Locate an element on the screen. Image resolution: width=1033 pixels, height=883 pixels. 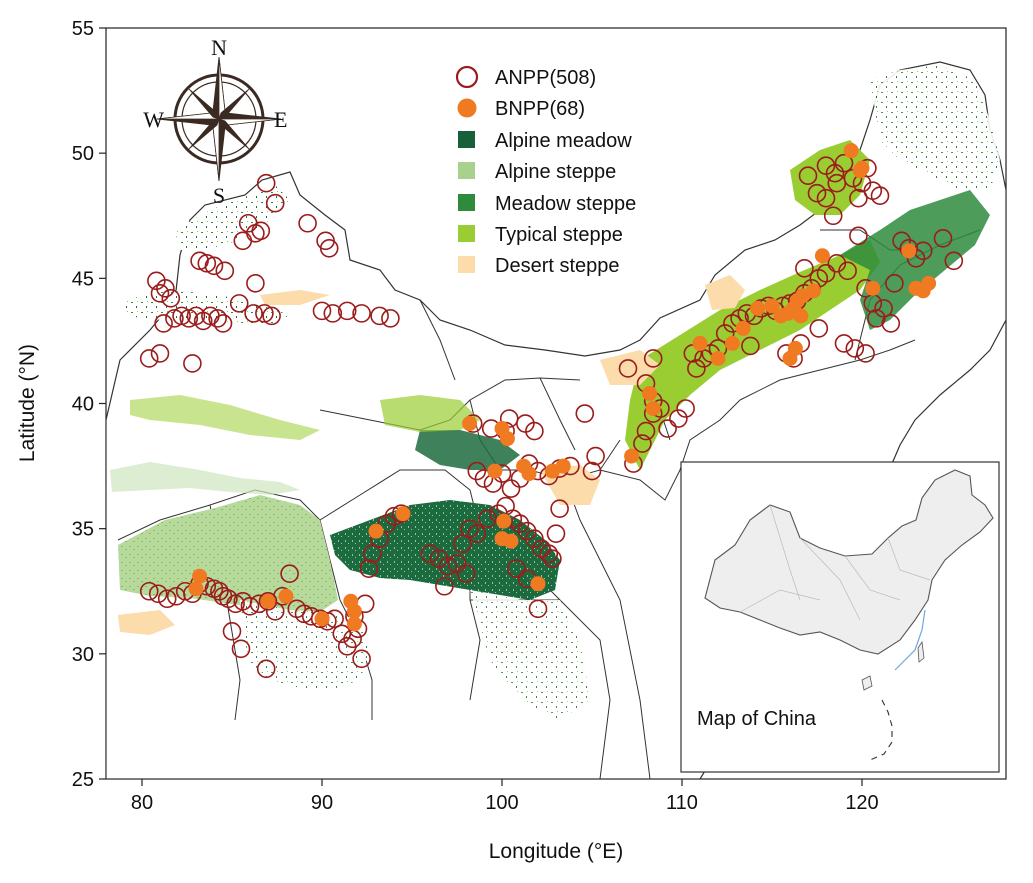
veg-meadow-steppe is located at coordinates (915, 260).